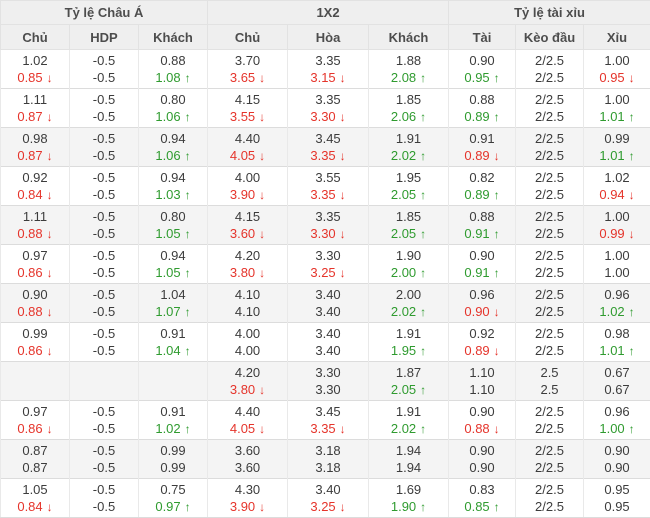 Image resolution: width=650 pixels, height=518 pixels. What do you see at coordinates (476, 116) in the screenshot?
I see `odds-value: 0.89` at bounding box center [476, 116].